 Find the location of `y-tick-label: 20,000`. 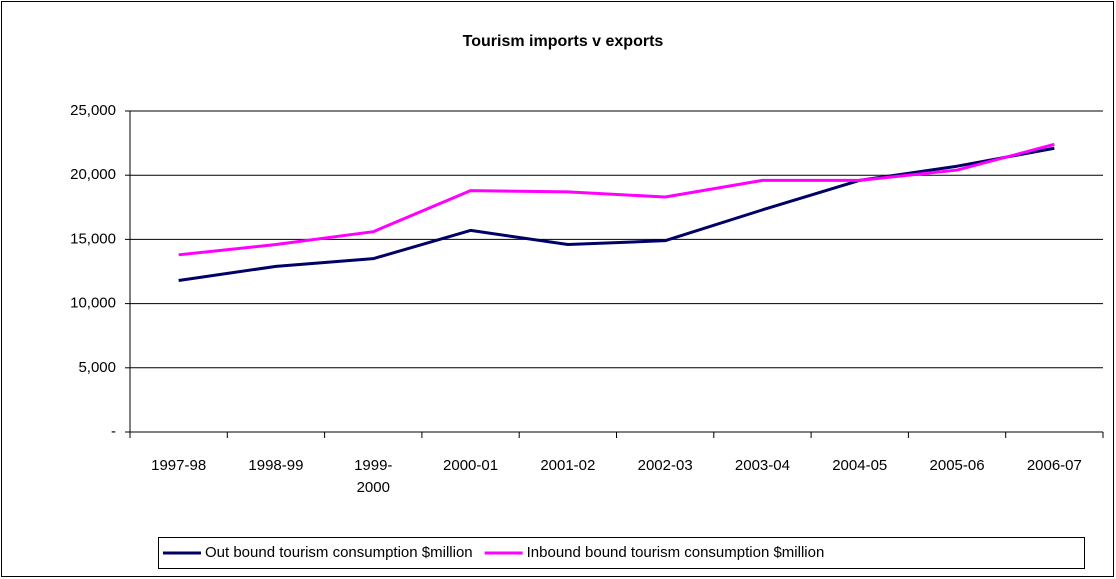

y-tick-label: 20,000 is located at coordinates (93, 174).